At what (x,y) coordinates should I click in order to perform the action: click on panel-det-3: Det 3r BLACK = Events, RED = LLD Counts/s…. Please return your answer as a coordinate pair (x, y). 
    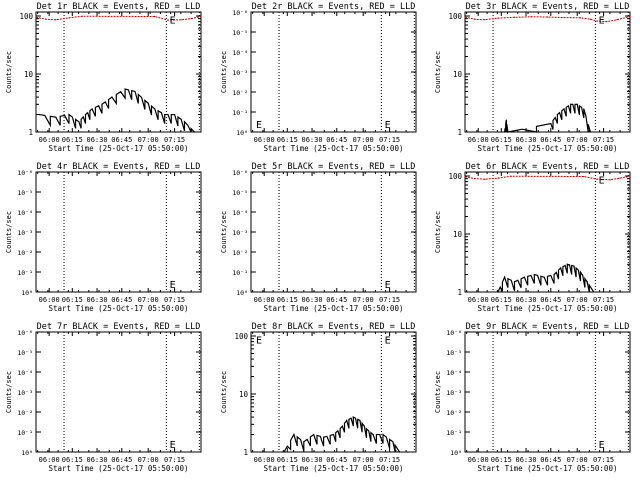
    Looking at the image, I should click on (532, 77).